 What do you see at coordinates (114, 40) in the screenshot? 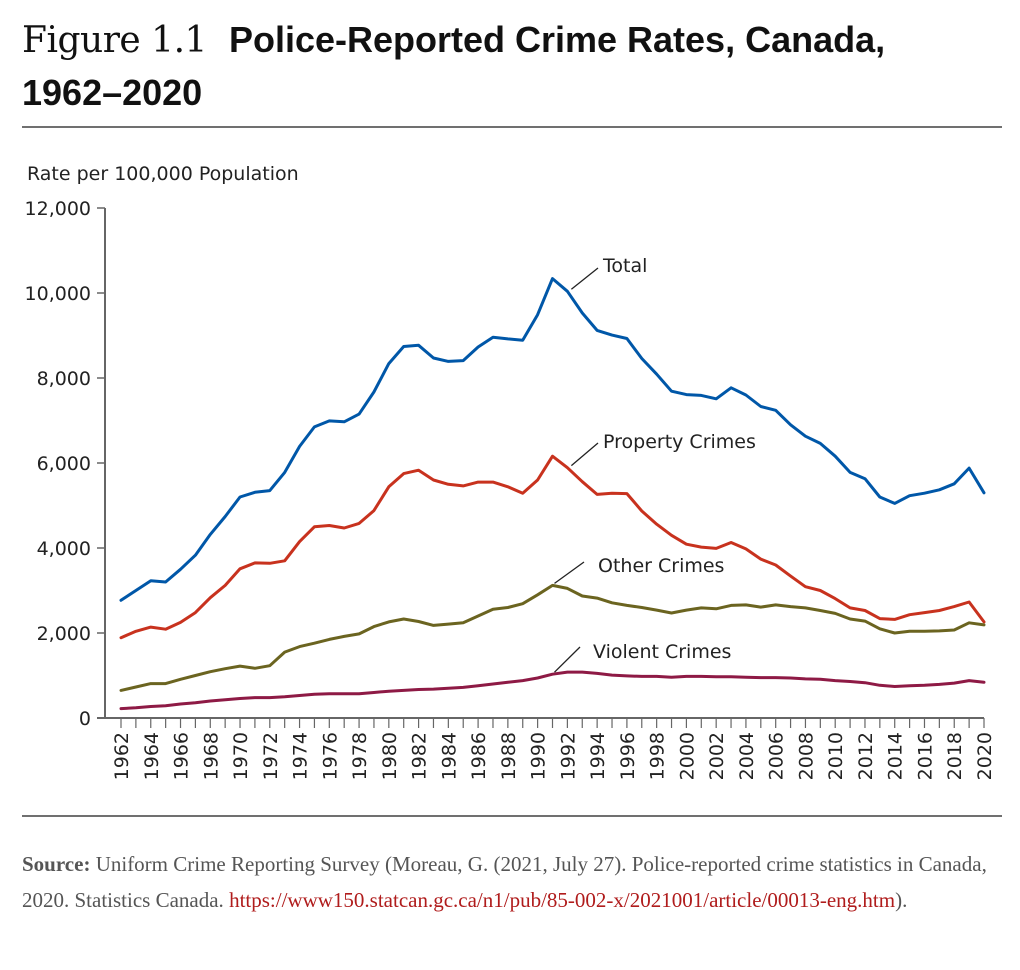
I see `figure-number: Figure 1.1` at bounding box center [114, 40].